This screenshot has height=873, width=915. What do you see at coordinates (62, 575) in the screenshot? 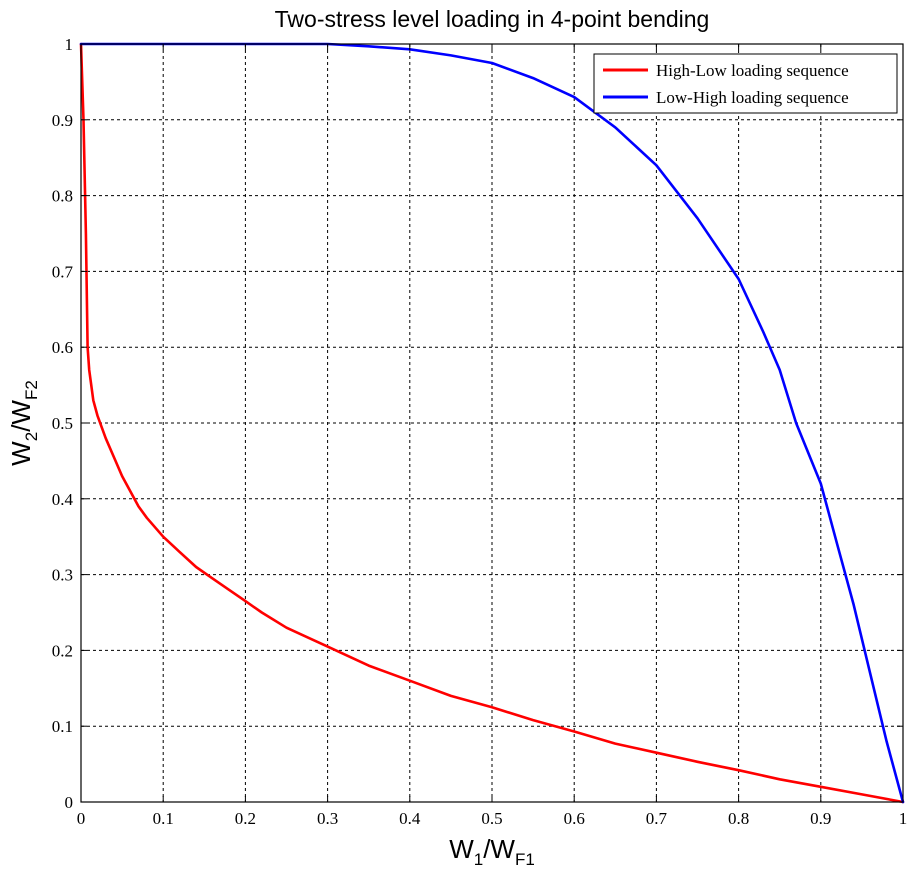
I see `y-tick-label: 0.3` at bounding box center [62, 575].